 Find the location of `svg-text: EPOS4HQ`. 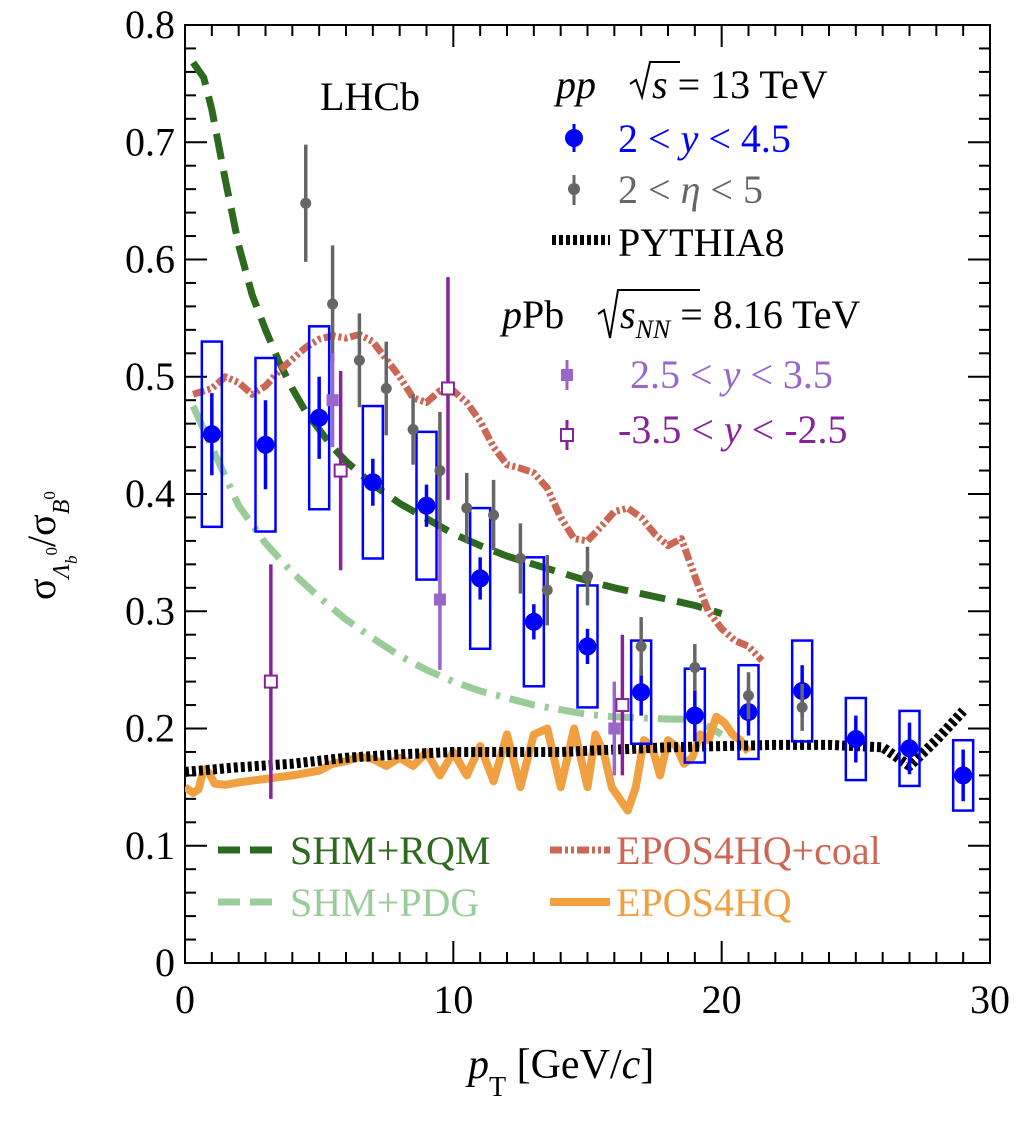

svg-text: EPOS4HQ is located at coordinates (704, 902).